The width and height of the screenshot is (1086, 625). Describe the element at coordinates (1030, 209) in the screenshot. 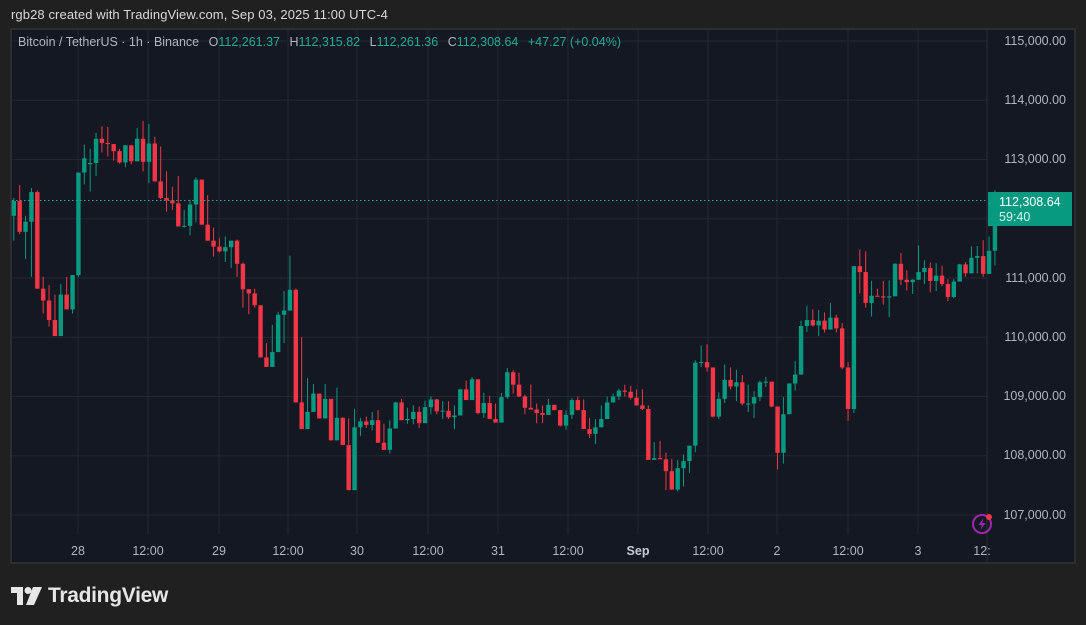

I see `last-price-label: 112,308.64 59:40` at that location.